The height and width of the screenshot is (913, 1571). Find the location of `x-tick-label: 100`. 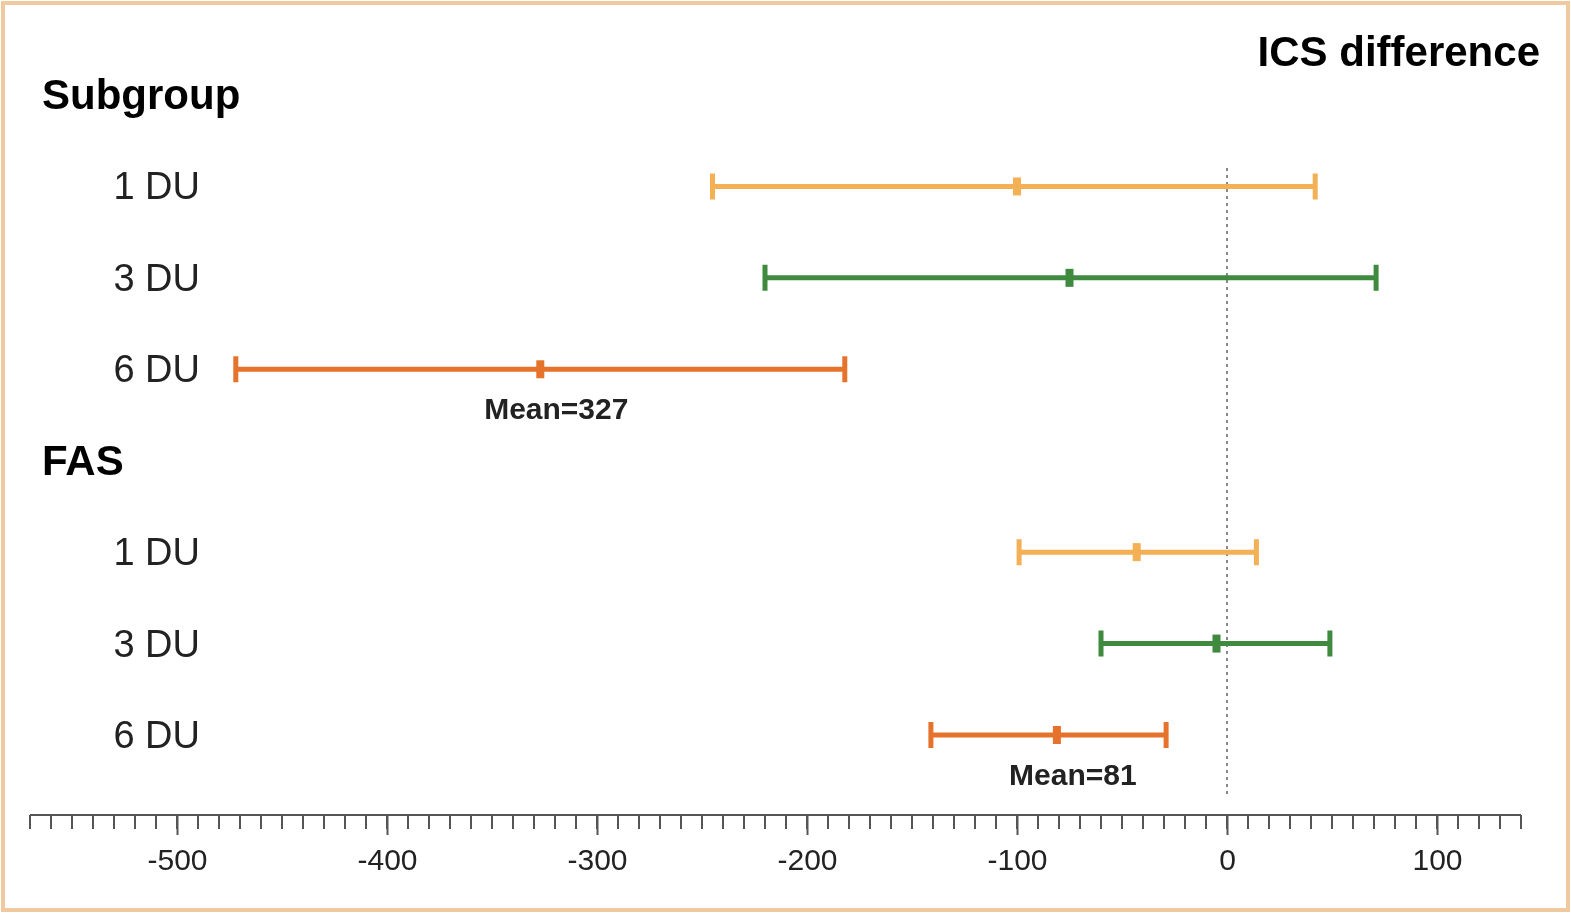

x-tick-label: 100 is located at coordinates (1437, 860).